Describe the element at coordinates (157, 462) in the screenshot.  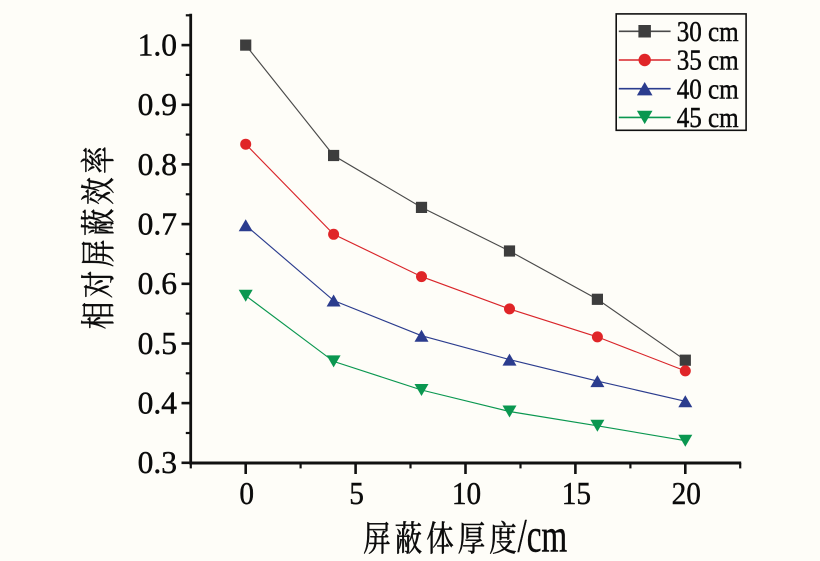
I see `svg-text: 0.3` at that location.